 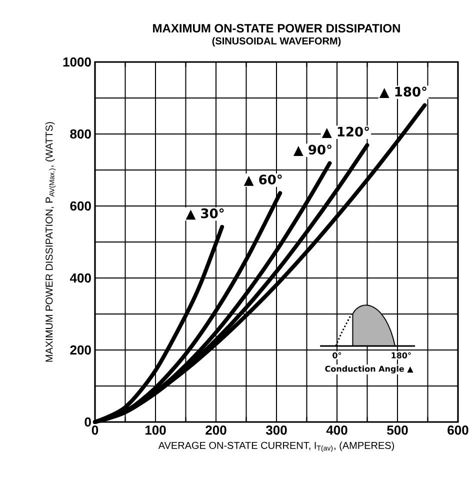 What do you see at coordinates (80, 134) in the screenshot?
I see `y-tick-label: 800` at bounding box center [80, 134].